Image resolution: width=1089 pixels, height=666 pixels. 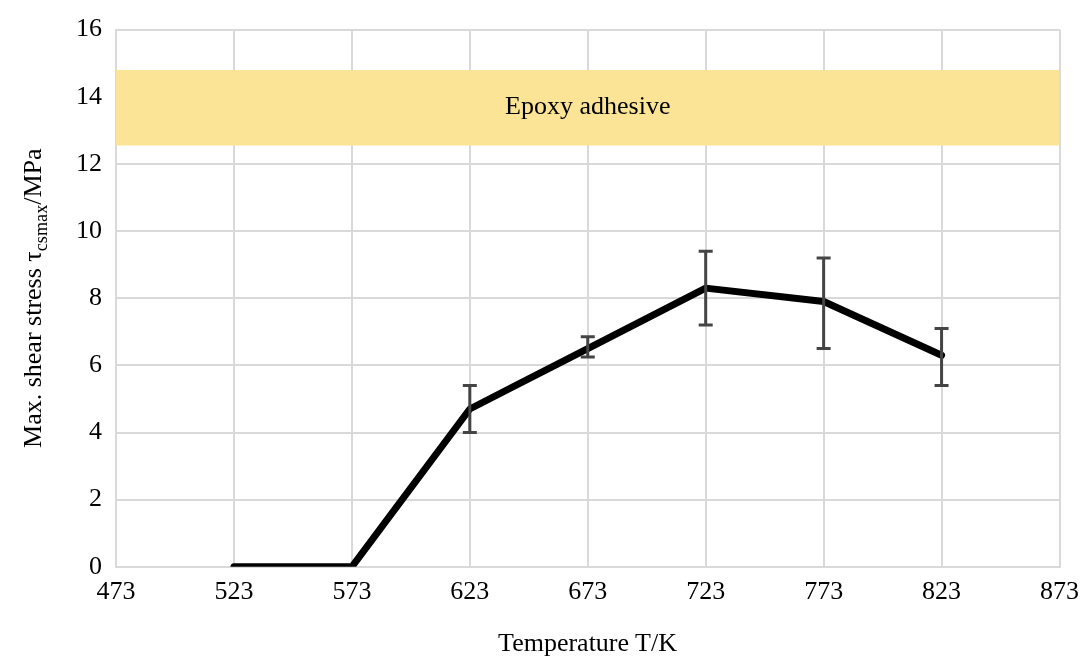 What do you see at coordinates (706, 591) in the screenshot?
I see `x-tick-label: 723` at bounding box center [706, 591].